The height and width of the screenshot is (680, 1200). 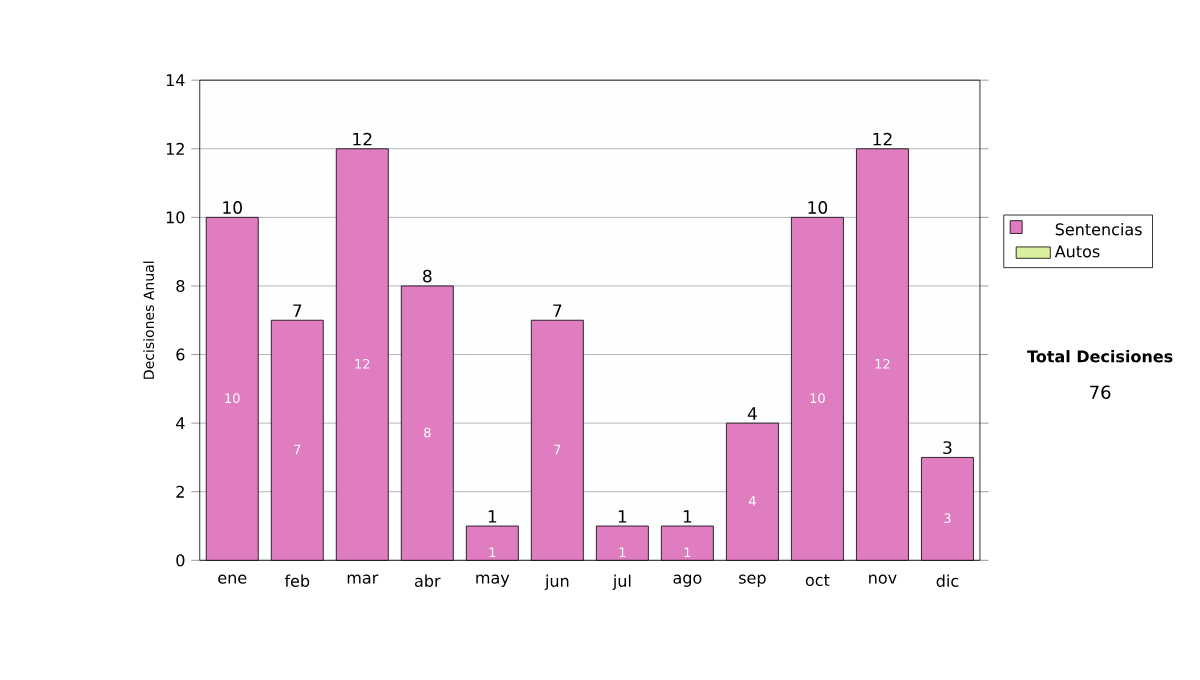 What do you see at coordinates (175, 148) in the screenshot?
I see `y-tick-label: 12` at bounding box center [175, 148].